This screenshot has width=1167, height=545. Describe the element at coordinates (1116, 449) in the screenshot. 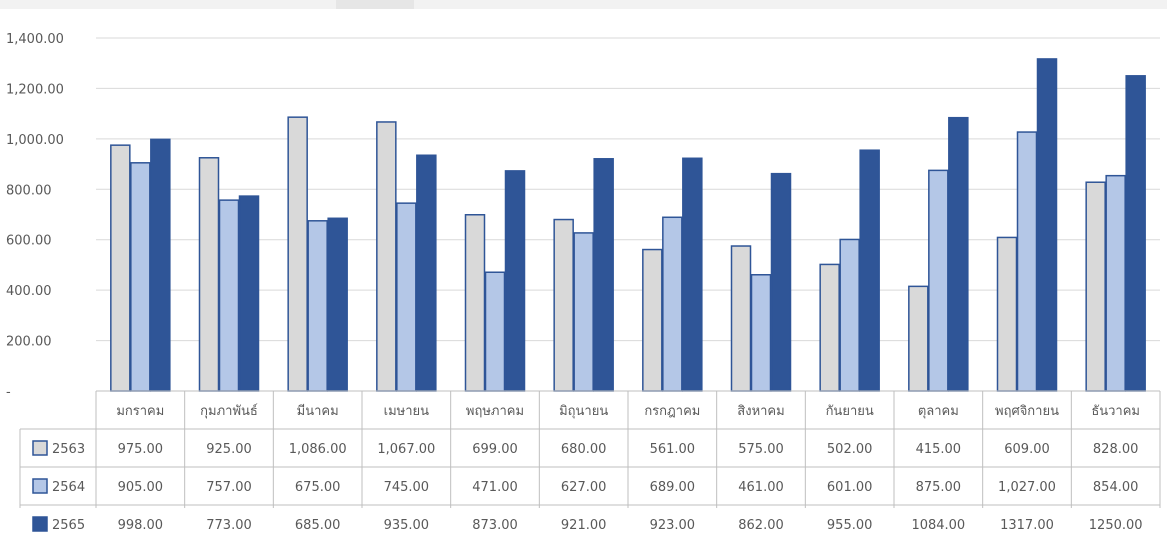

I see `data-label: 828.00` at that location.